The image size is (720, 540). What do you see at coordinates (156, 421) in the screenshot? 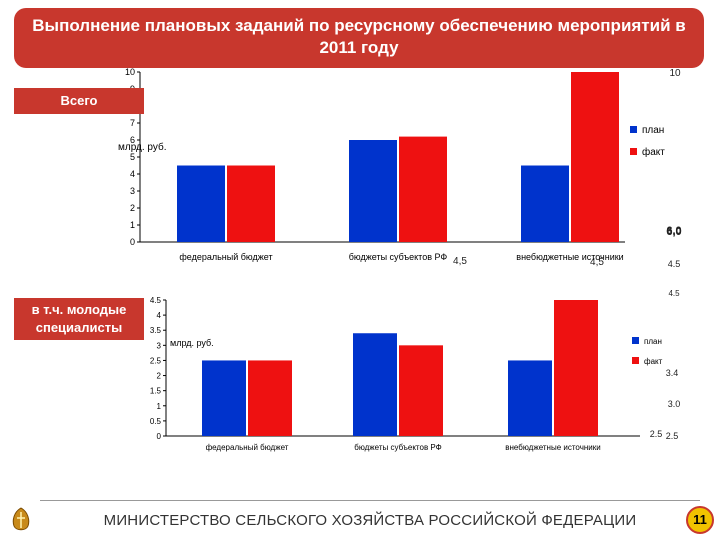
I see `y-tick-label: 0.5` at bounding box center [156, 421].